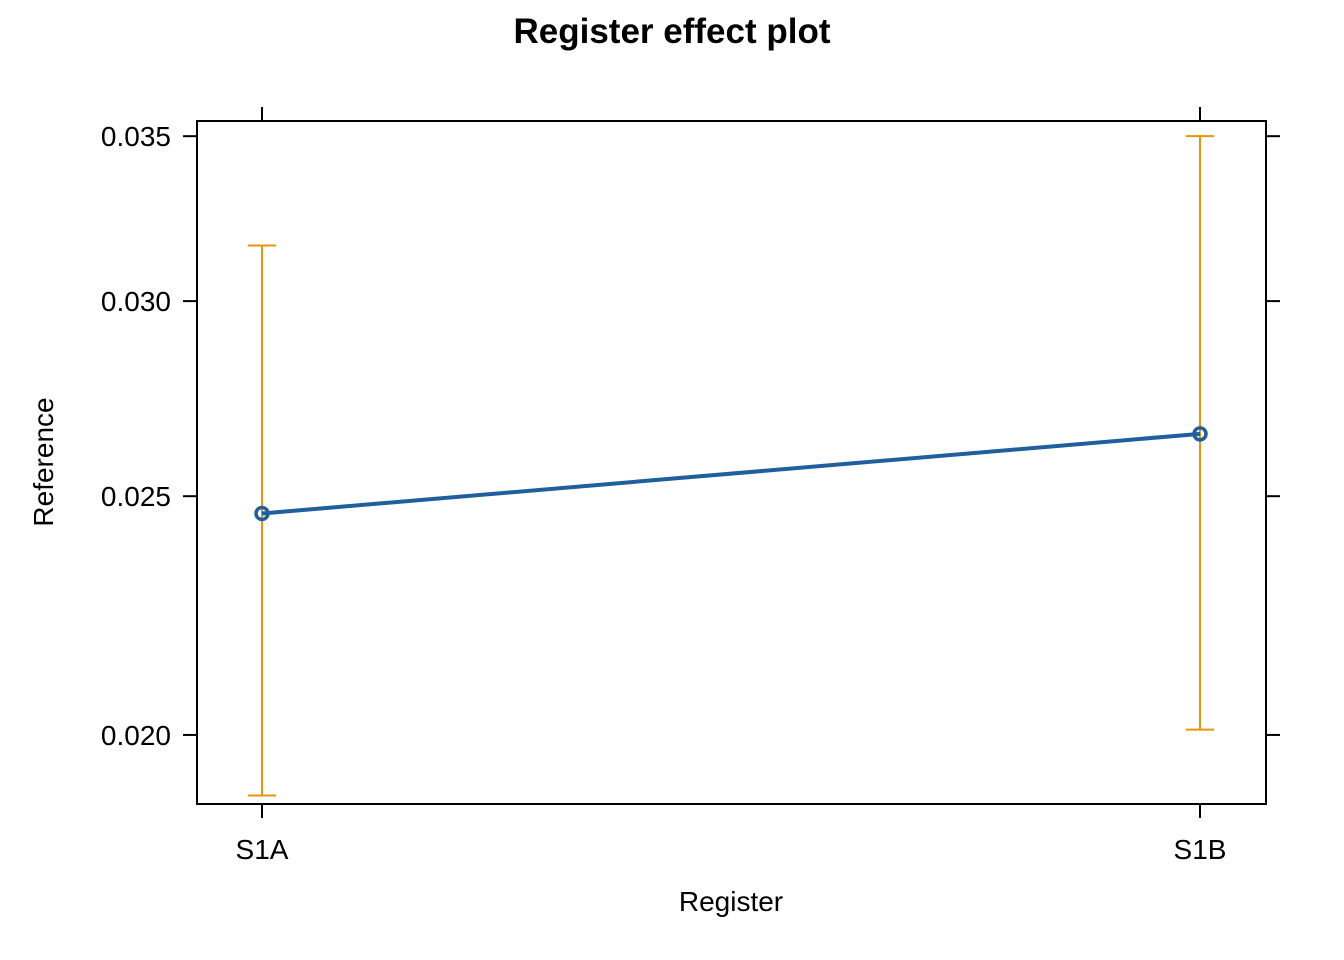 This screenshot has height=960, width=1344. I want to click on y-tick-label: 0.030, so click(136, 301).